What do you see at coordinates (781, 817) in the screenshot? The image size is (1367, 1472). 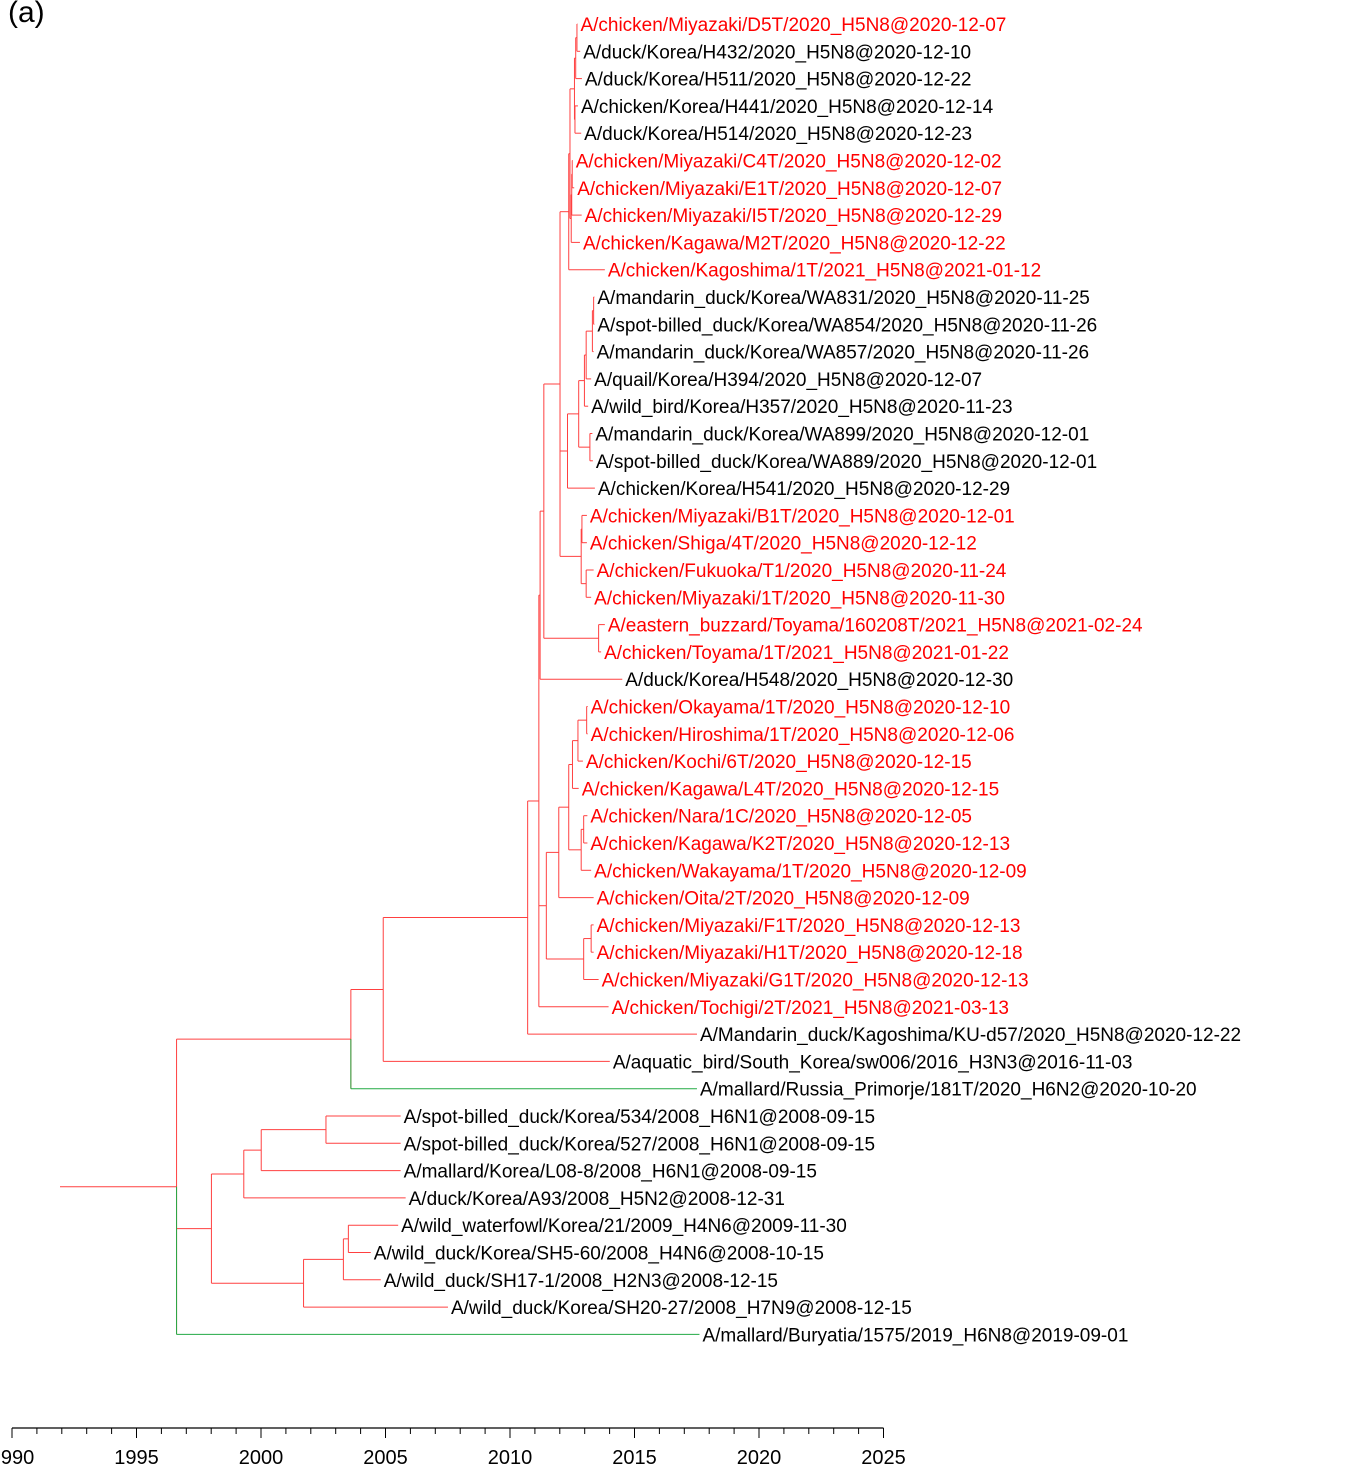 I see `taxon-label: A/chicken/Nara/1C/2020_H5N8@2020-12-05` at bounding box center [781, 817].